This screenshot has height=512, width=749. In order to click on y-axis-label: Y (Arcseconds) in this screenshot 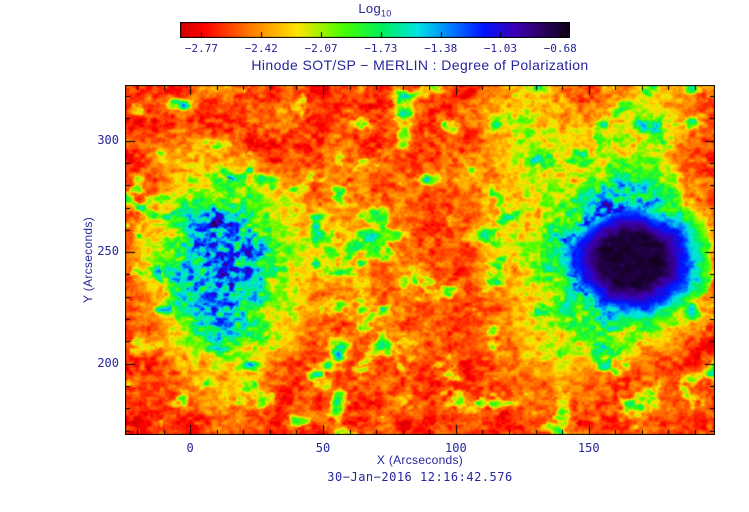, I will do `click(88, 260)`.